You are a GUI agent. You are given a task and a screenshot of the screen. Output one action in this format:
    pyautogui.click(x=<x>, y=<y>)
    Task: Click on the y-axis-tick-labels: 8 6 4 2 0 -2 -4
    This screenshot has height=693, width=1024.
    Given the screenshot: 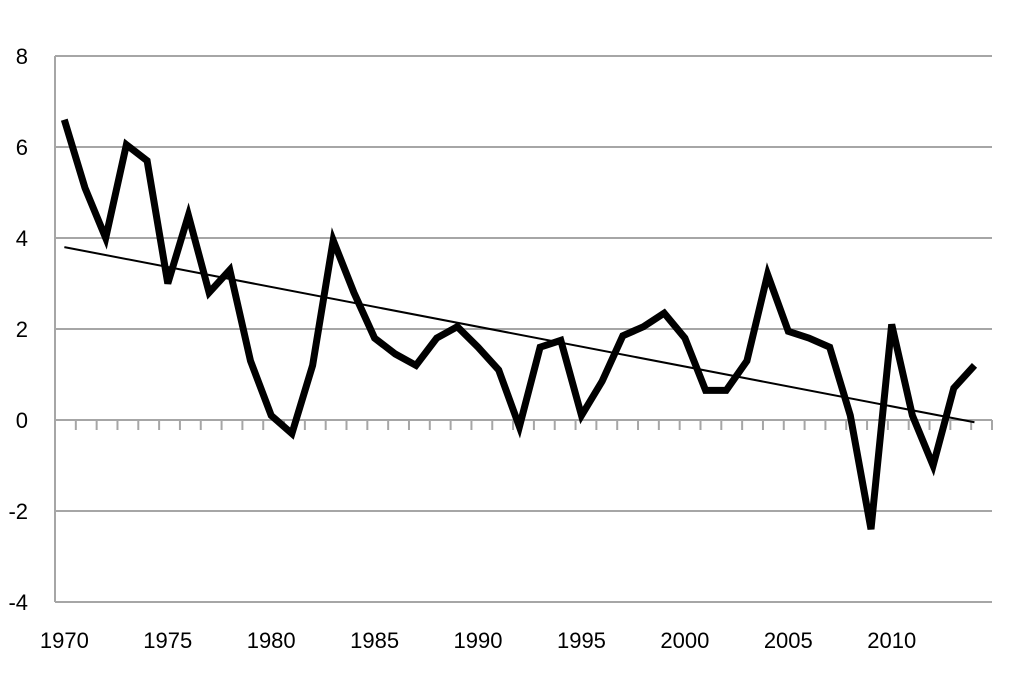 What is the action you would take?
    pyautogui.click(x=18, y=329)
    